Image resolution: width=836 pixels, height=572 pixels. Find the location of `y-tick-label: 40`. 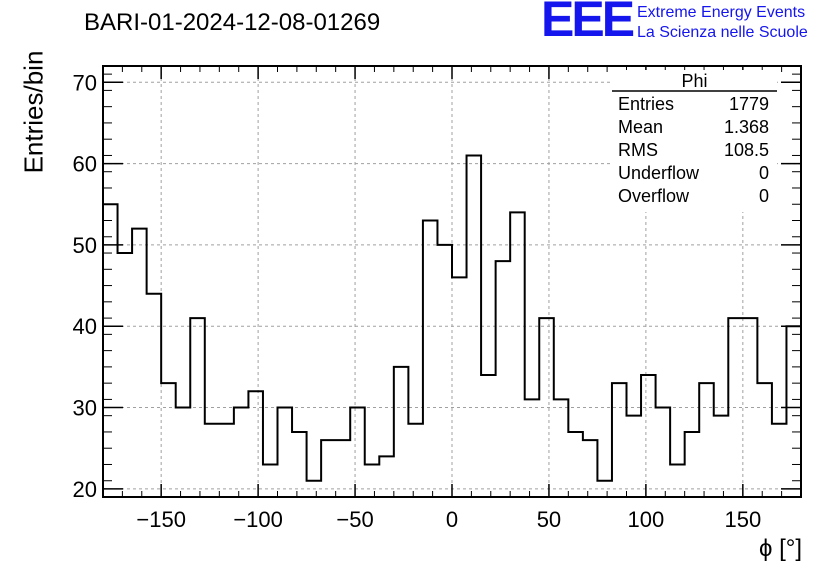

y-tick-label: 40 is located at coordinates (85, 326).